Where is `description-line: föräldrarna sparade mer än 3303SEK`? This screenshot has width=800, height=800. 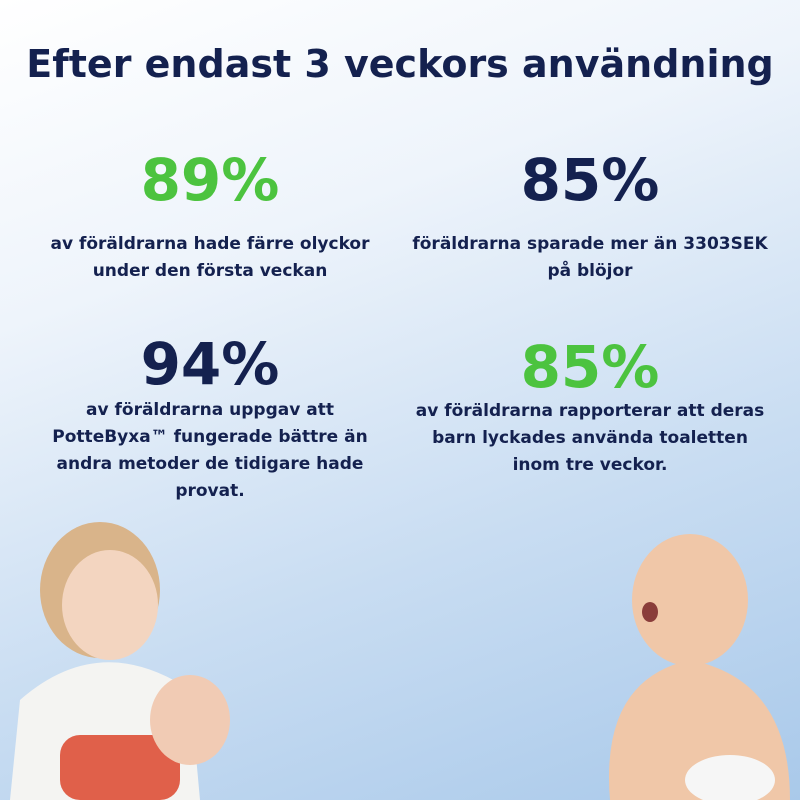 description-line: föräldrarna sparade mer än 3303SEK is located at coordinates (590, 244).